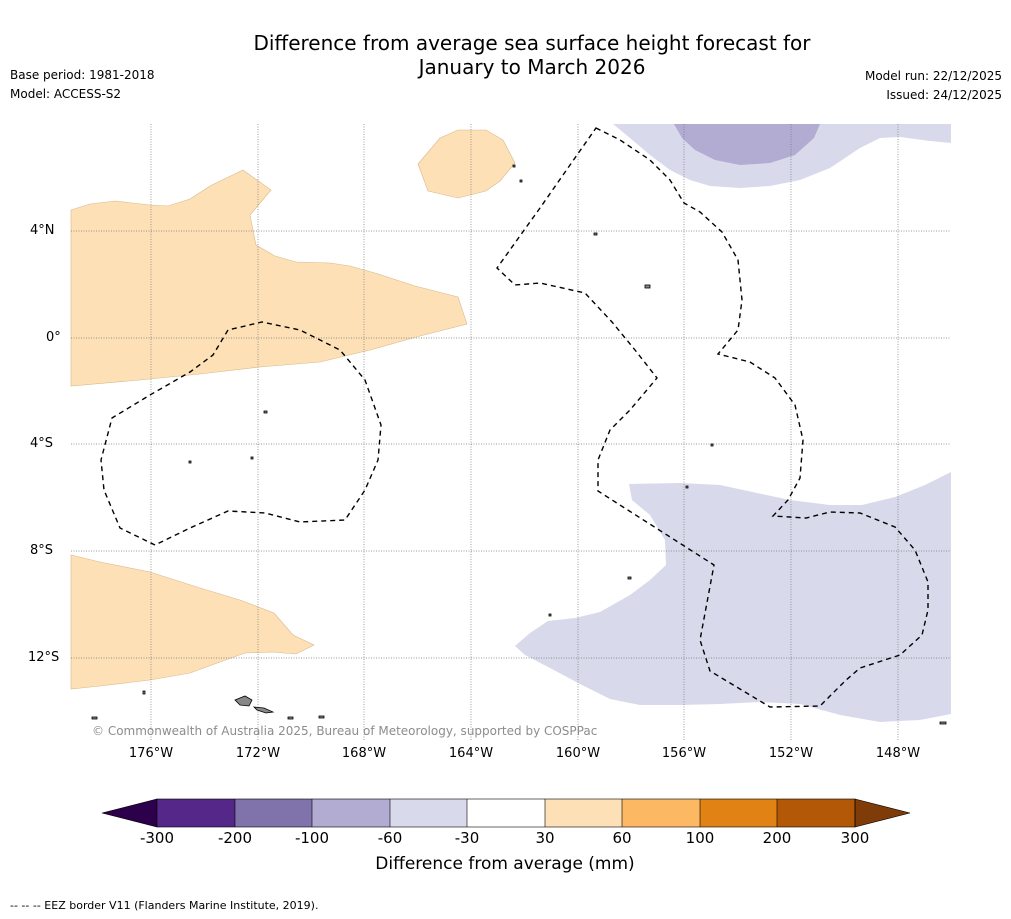  Describe the element at coordinates (151, 753) in the screenshot. I see `longitude-label: 176°W` at that location.